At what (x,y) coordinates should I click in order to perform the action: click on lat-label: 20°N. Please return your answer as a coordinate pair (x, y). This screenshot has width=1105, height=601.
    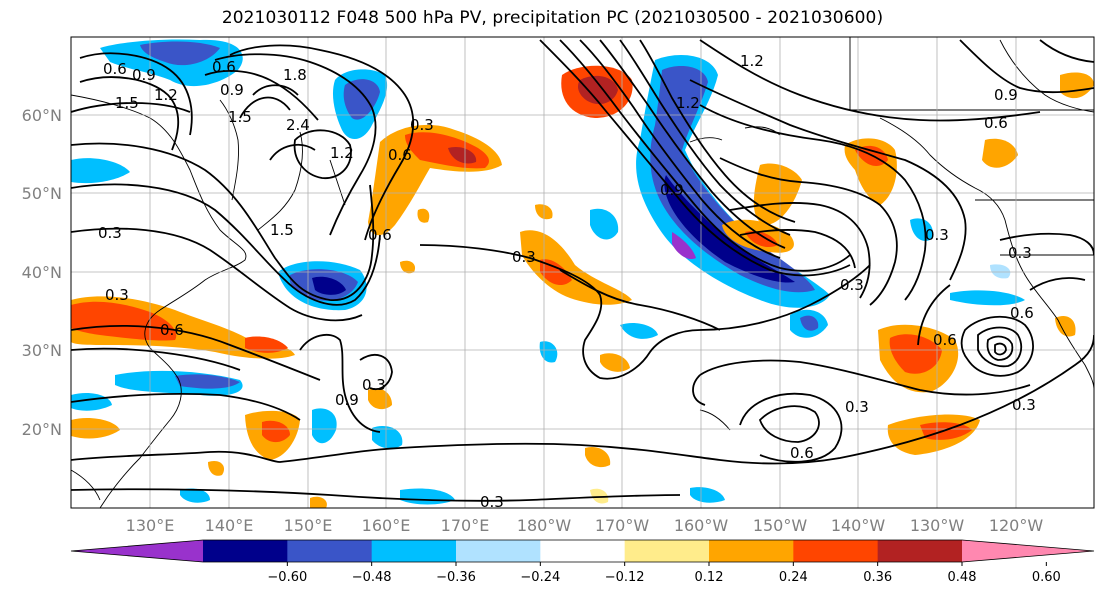
    Looking at the image, I should click on (42, 429).